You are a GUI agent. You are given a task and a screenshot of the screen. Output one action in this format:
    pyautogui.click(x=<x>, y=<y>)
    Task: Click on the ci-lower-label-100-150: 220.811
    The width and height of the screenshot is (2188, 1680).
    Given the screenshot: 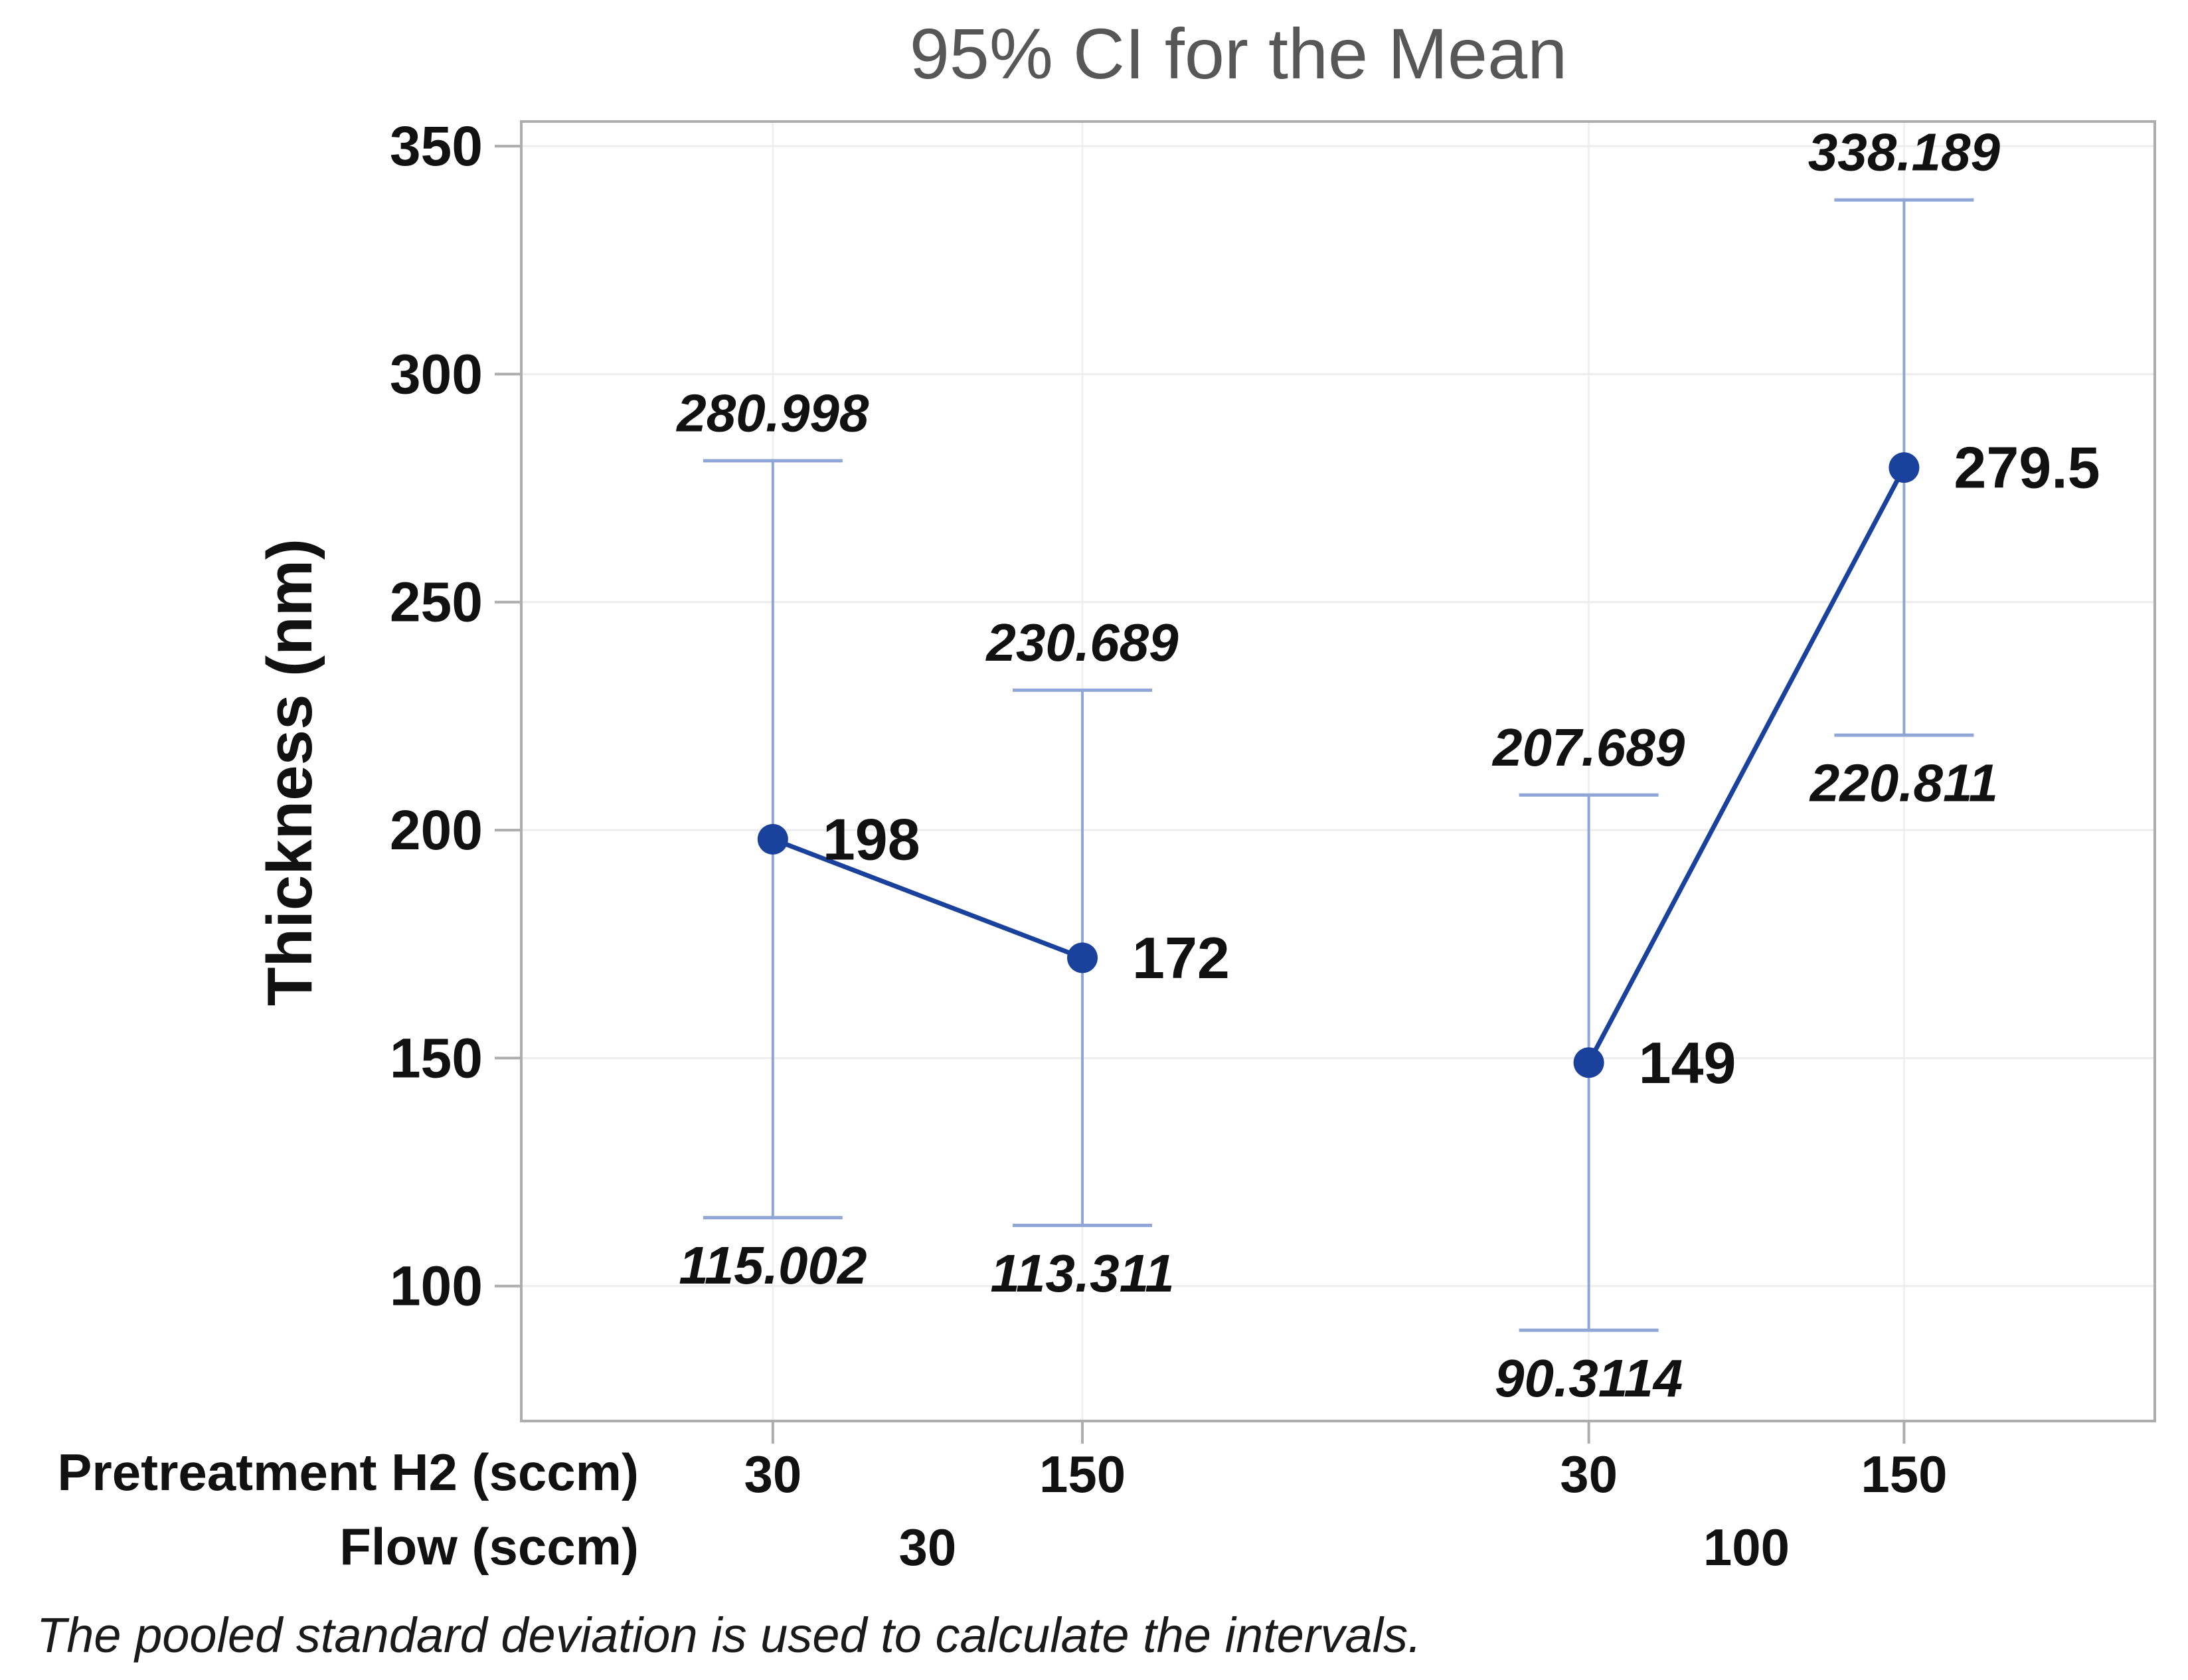 What is the action you would take?
    pyautogui.click(x=1903, y=783)
    